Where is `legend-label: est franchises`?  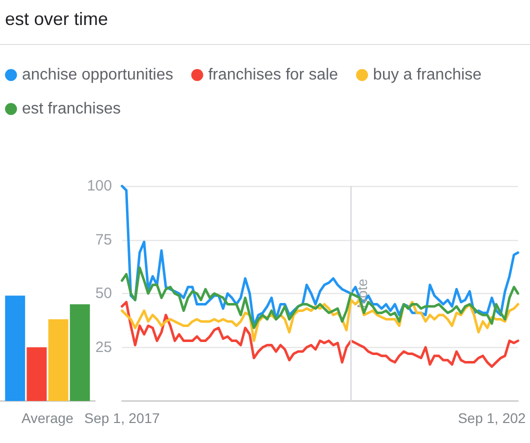
legend-label: est franchises is located at coordinates (71, 109).